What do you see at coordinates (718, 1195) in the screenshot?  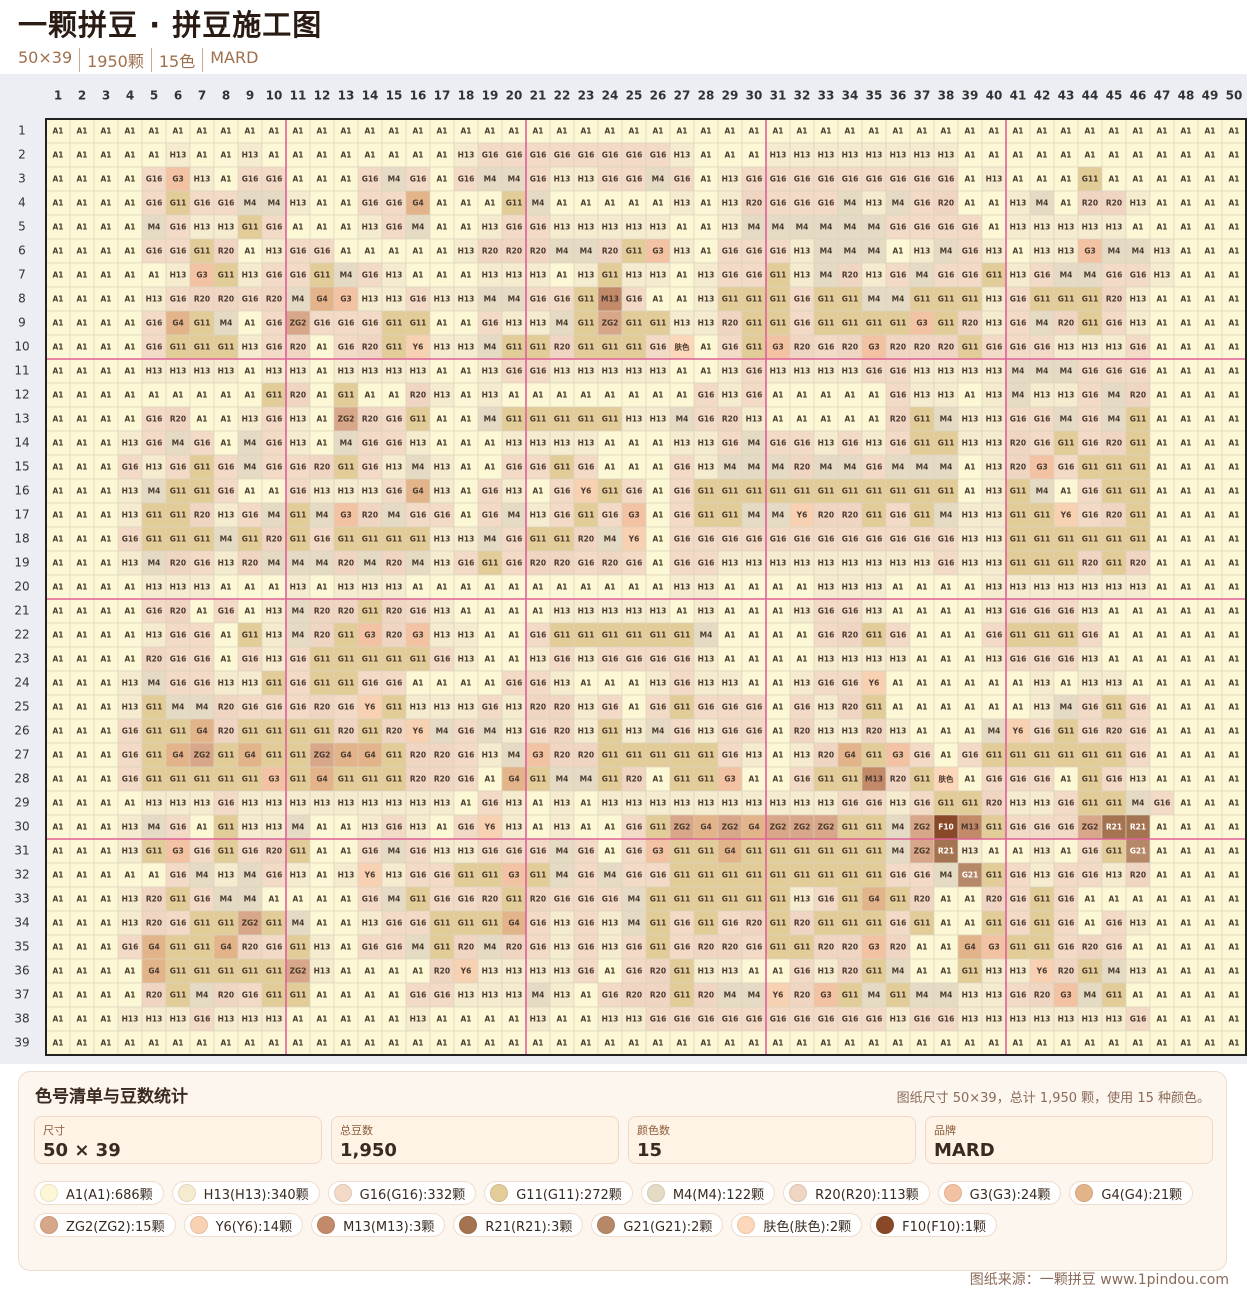 I see `legend-label: M4(M4):122颗` at bounding box center [718, 1195].